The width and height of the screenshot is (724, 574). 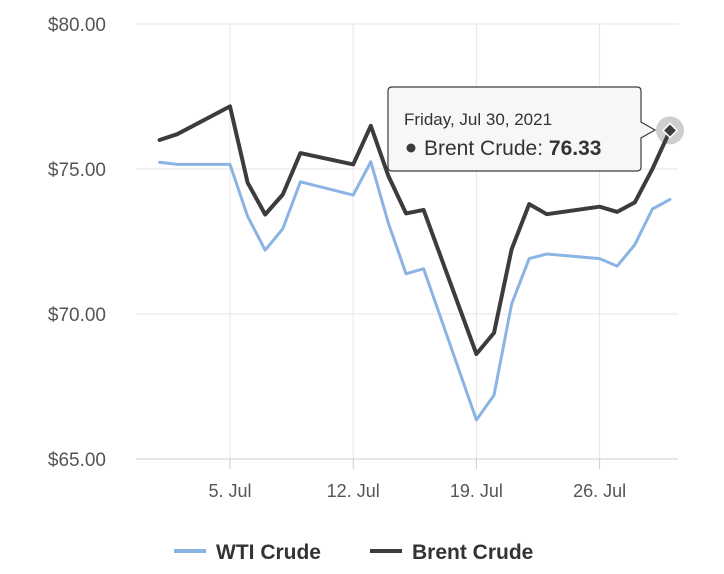 What do you see at coordinates (478, 119) in the screenshot?
I see `tooltip-date: Friday, Jul 30, 2021` at bounding box center [478, 119].